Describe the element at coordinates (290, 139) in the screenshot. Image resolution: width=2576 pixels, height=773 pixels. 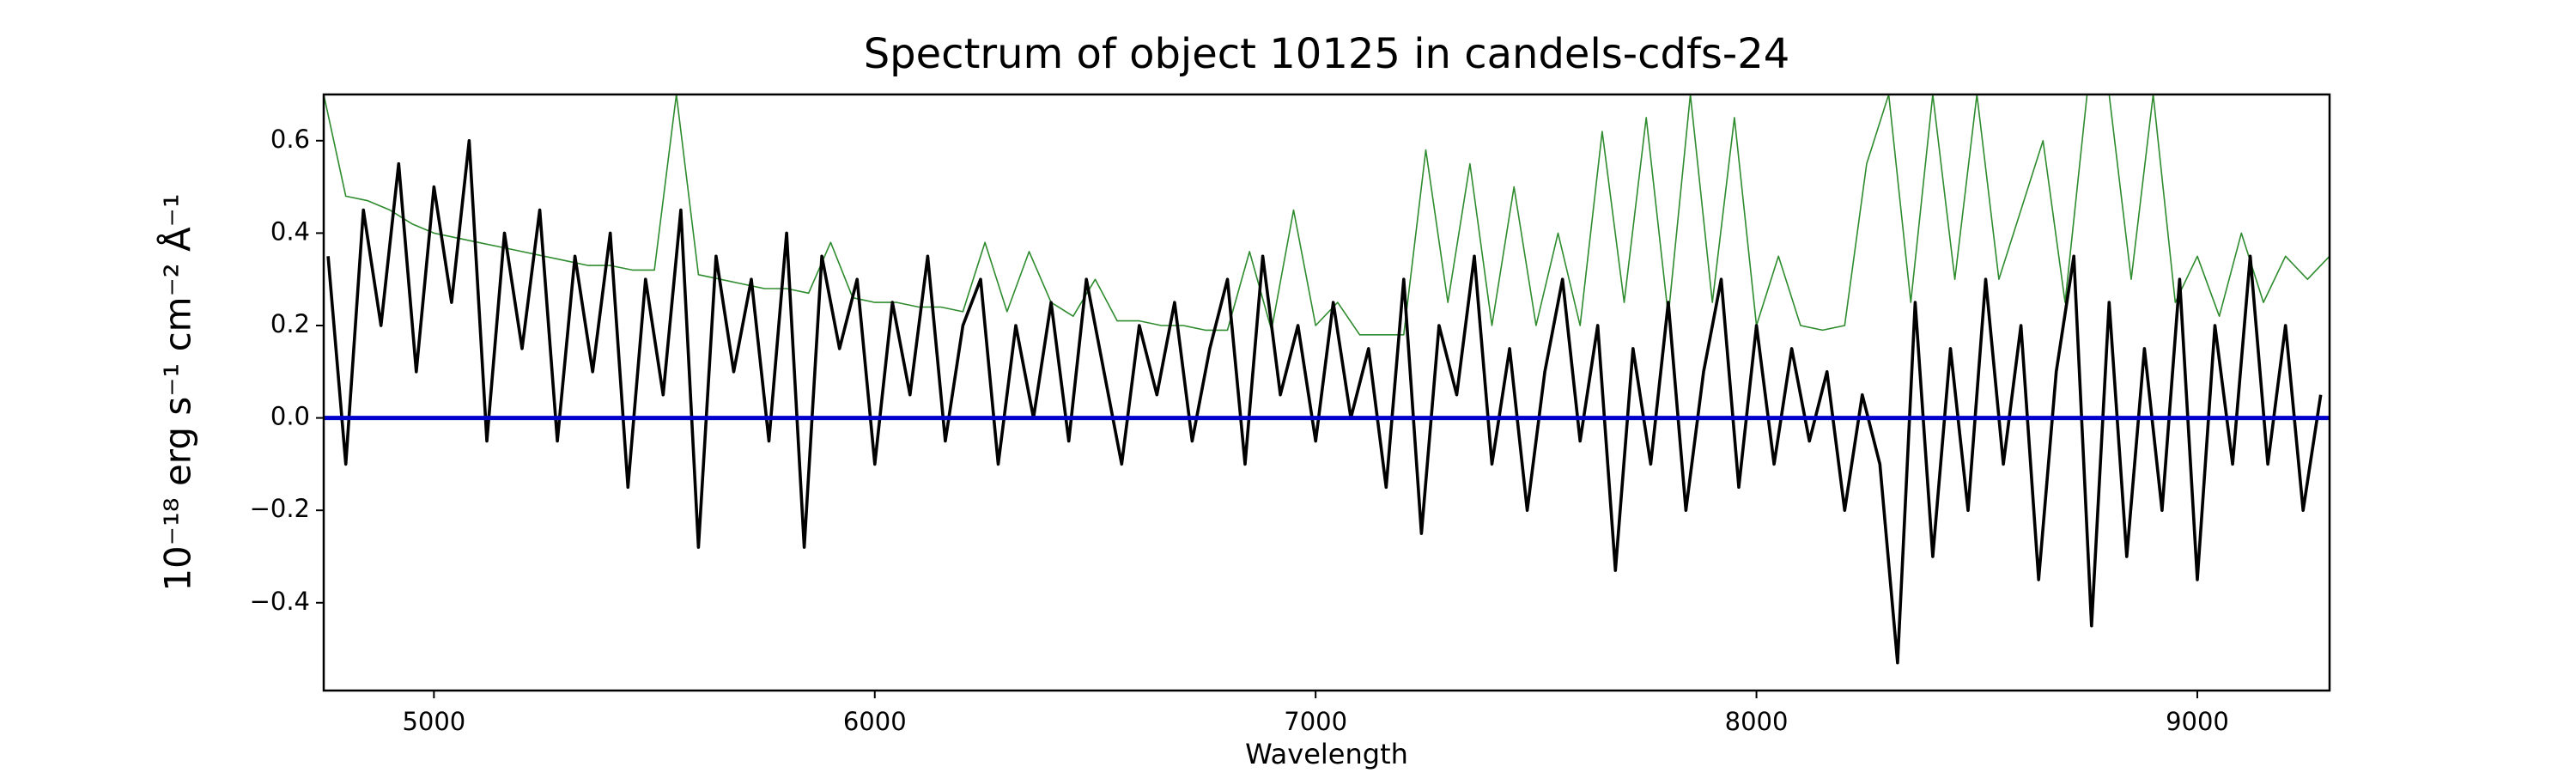
I see `y-tick-label: 0.6` at that location.